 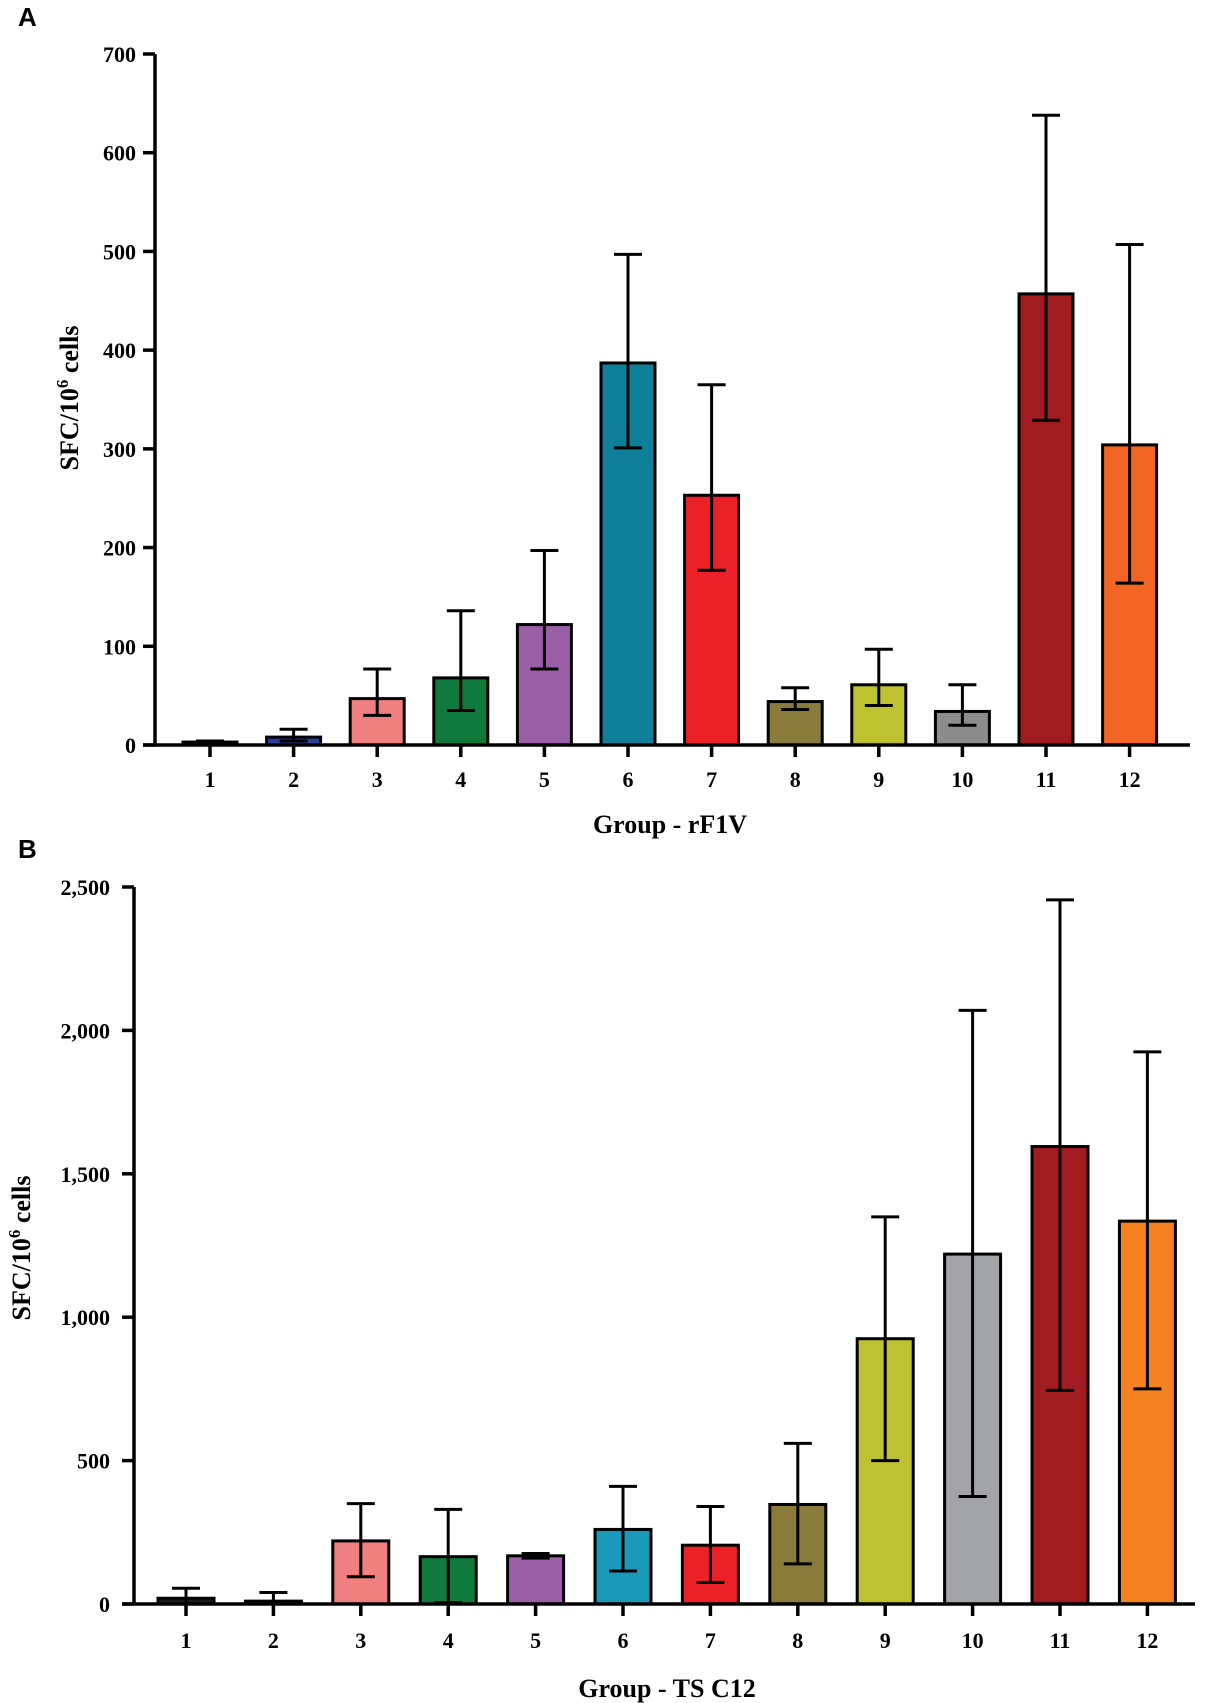 I want to click on panel-b-x-tick-label-8: 8, so click(x=797, y=1640).